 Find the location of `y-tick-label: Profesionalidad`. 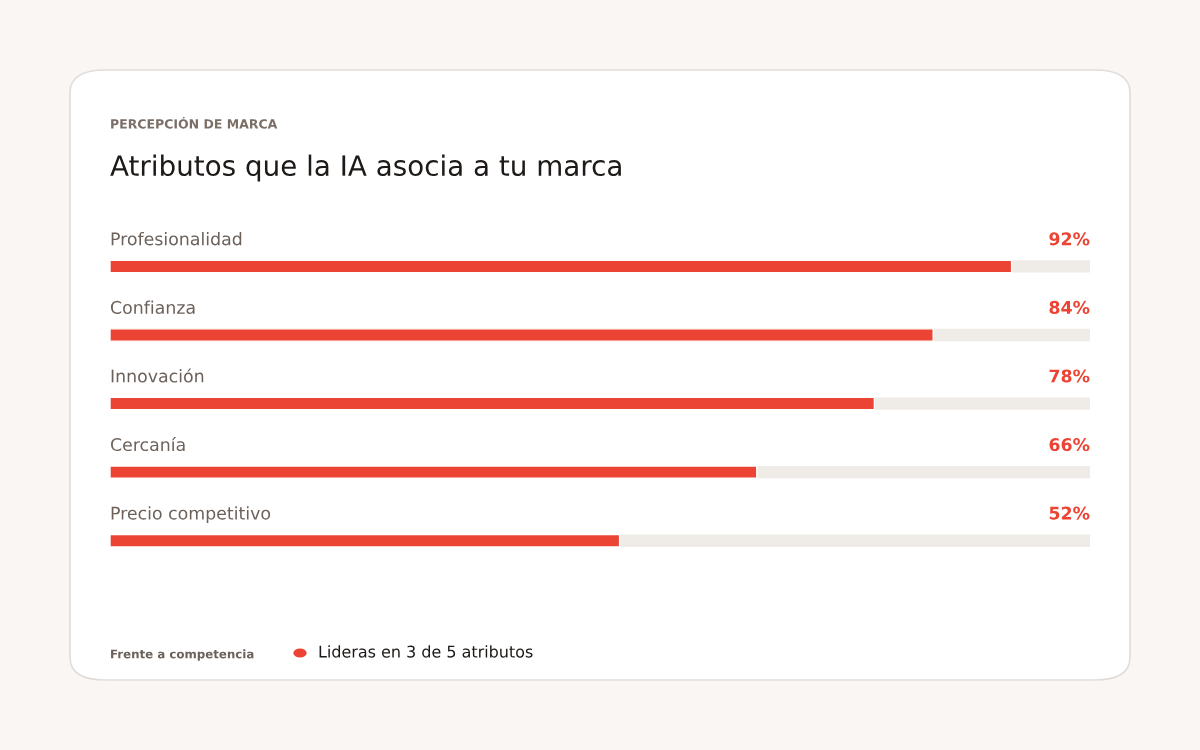

y-tick-label: Profesionalidad is located at coordinates (176, 238).